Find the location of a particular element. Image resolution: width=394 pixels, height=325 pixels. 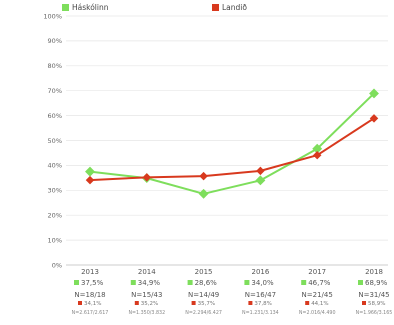

series-2-n-label: N=2.016/4.490 is located at coordinates (317, 313).